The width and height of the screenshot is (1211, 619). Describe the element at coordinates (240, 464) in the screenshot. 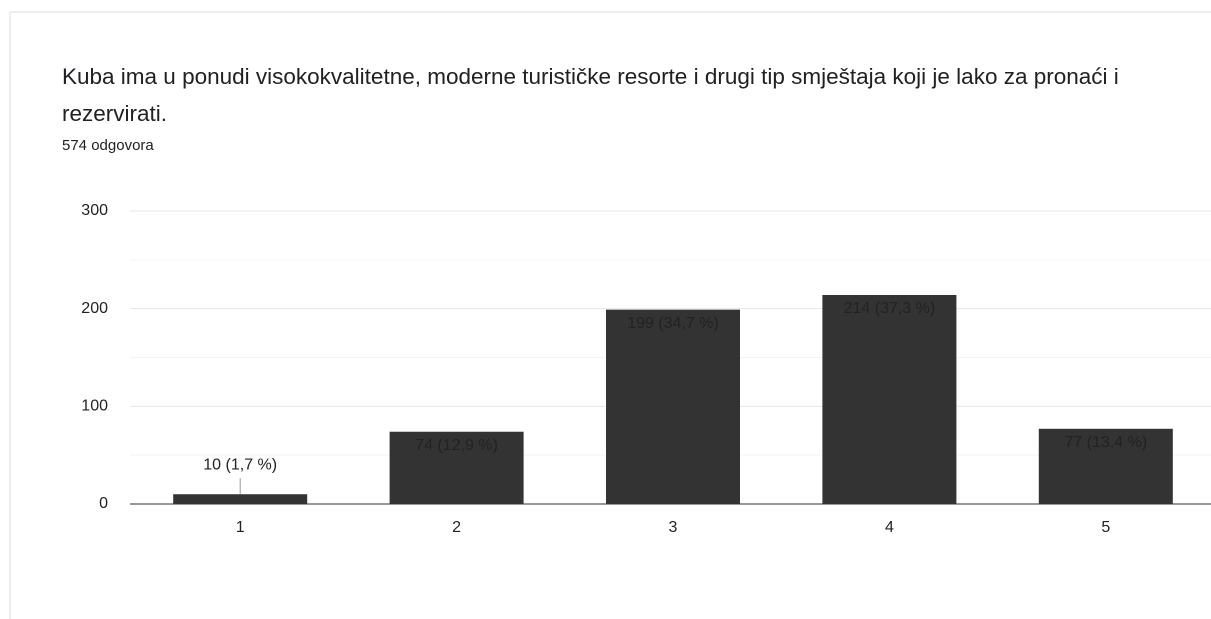

I see `value-label: 10 (1,7 %)` at that location.